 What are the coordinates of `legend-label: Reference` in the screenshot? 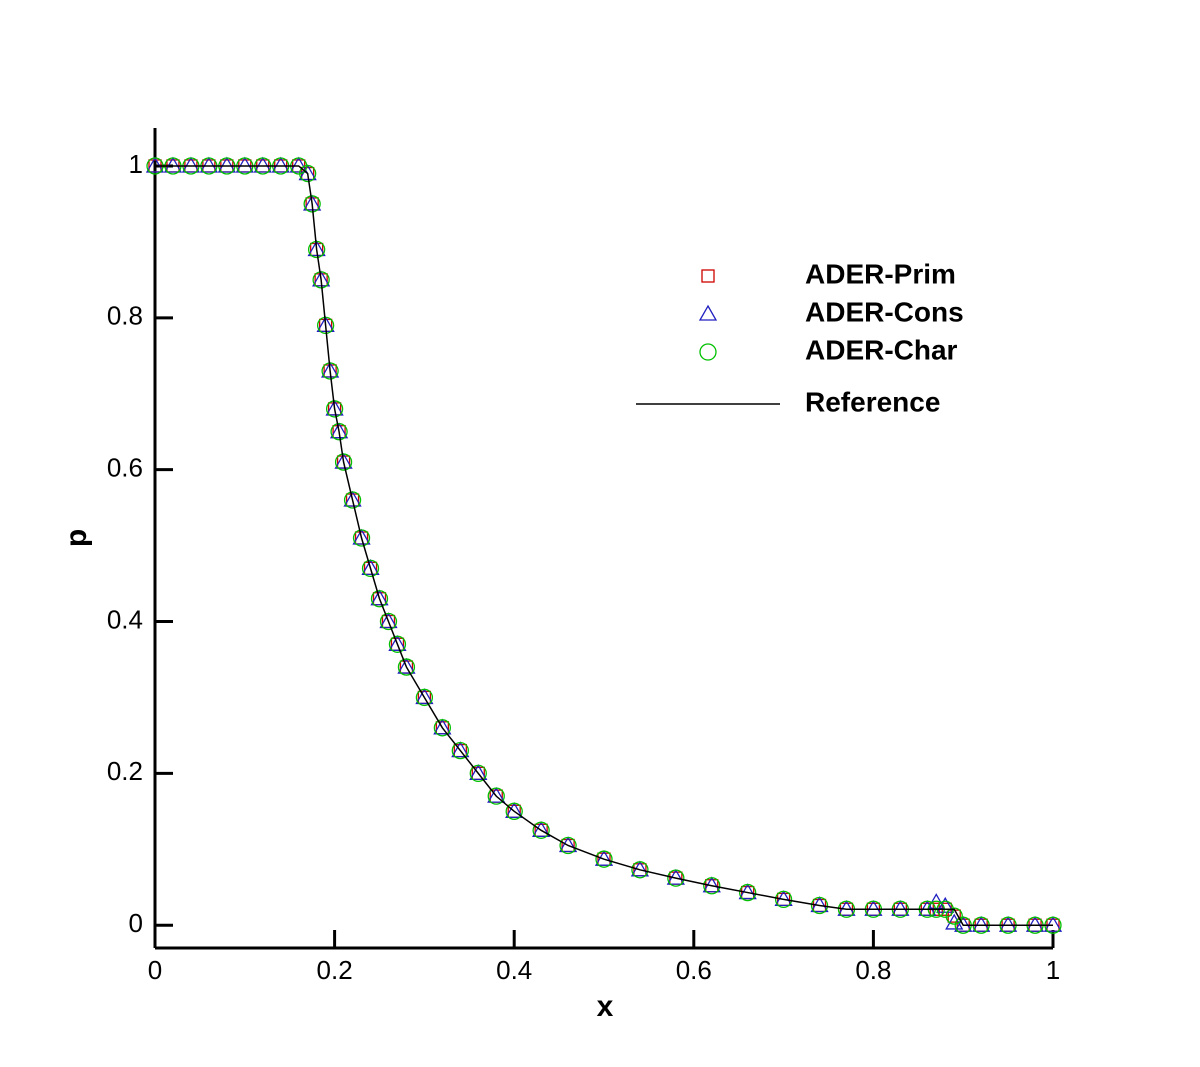 It's located at (872, 401).